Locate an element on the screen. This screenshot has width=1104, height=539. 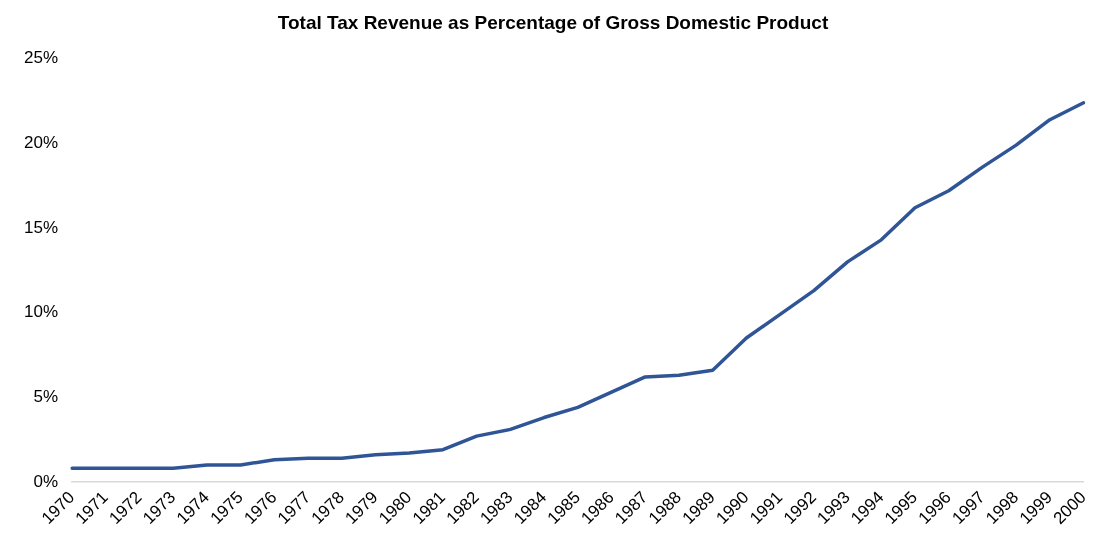
y-tick-label: 10% is located at coordinates (41, 312).